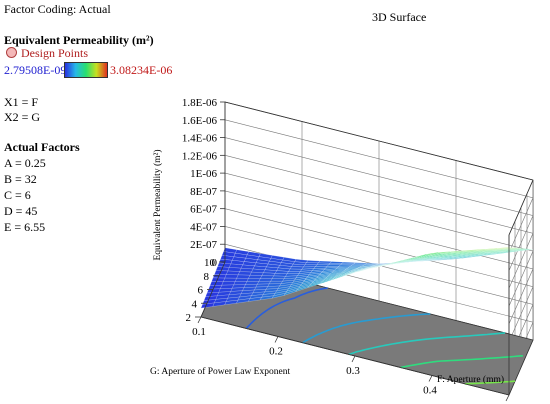 The width and height of the screenshot is (550, 404). What do you see at coordinates (79, 40) in the screenshot?
I see `response-title: Equivalent Permeability (m²)` at bounding box center [79, 40].